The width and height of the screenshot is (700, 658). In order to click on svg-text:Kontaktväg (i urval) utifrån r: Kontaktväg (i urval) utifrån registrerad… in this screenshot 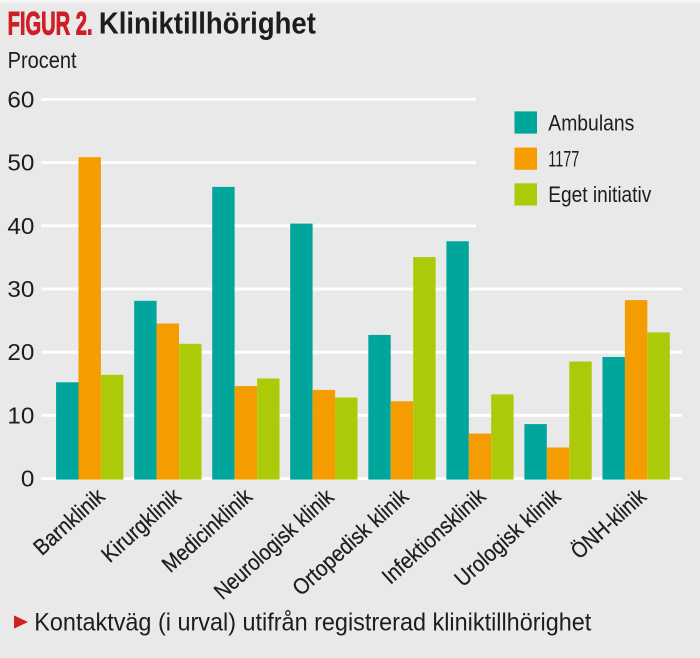, I will do `click(312, 623)`.